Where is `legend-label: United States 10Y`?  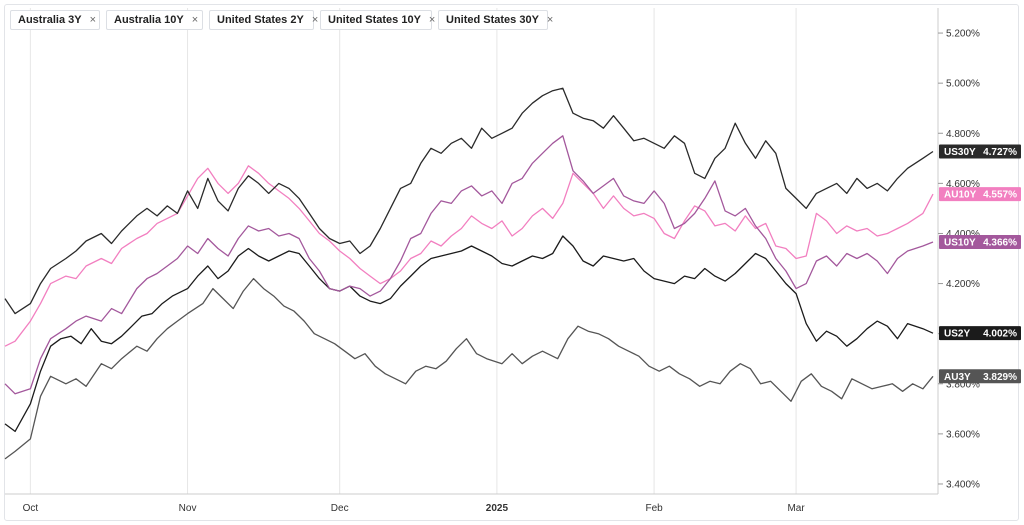 legend-label: United States 10Y is located at coordinates (374, 20).